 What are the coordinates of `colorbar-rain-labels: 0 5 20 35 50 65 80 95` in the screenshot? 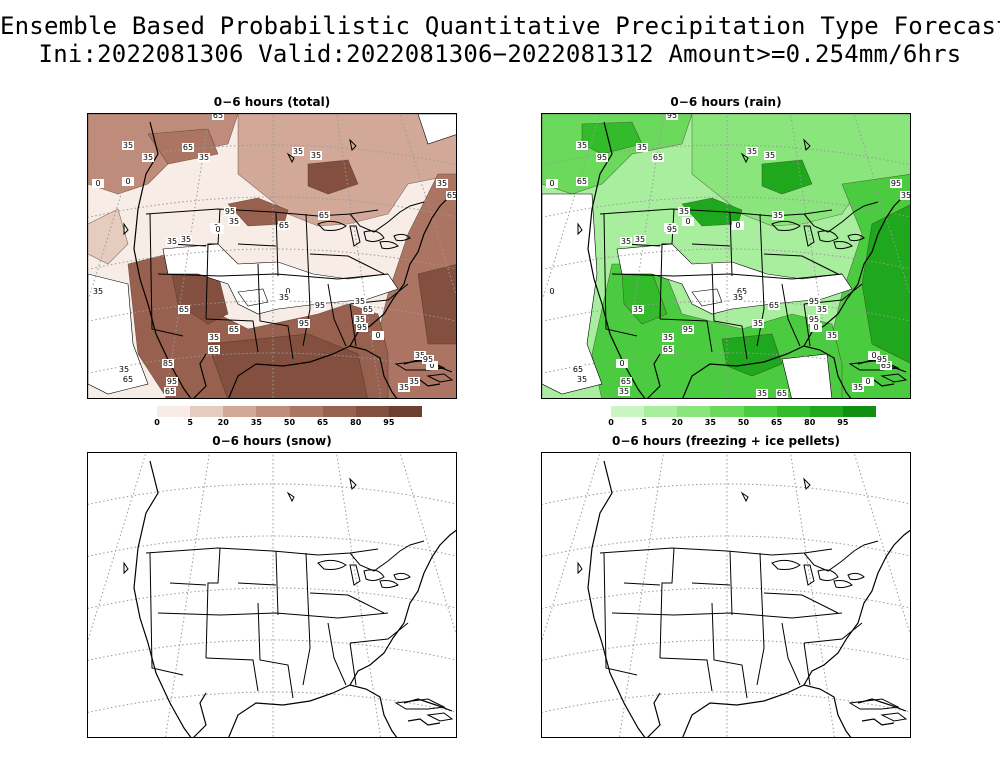 It's located at (742, 424).